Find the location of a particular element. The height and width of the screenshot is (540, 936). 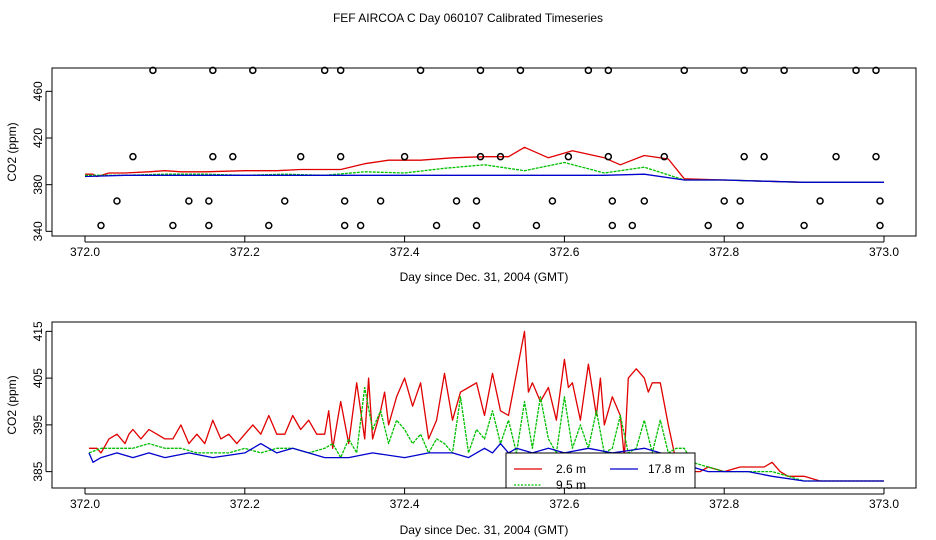

top-y-tick-label: 340 is located at coordinates (38, 231).